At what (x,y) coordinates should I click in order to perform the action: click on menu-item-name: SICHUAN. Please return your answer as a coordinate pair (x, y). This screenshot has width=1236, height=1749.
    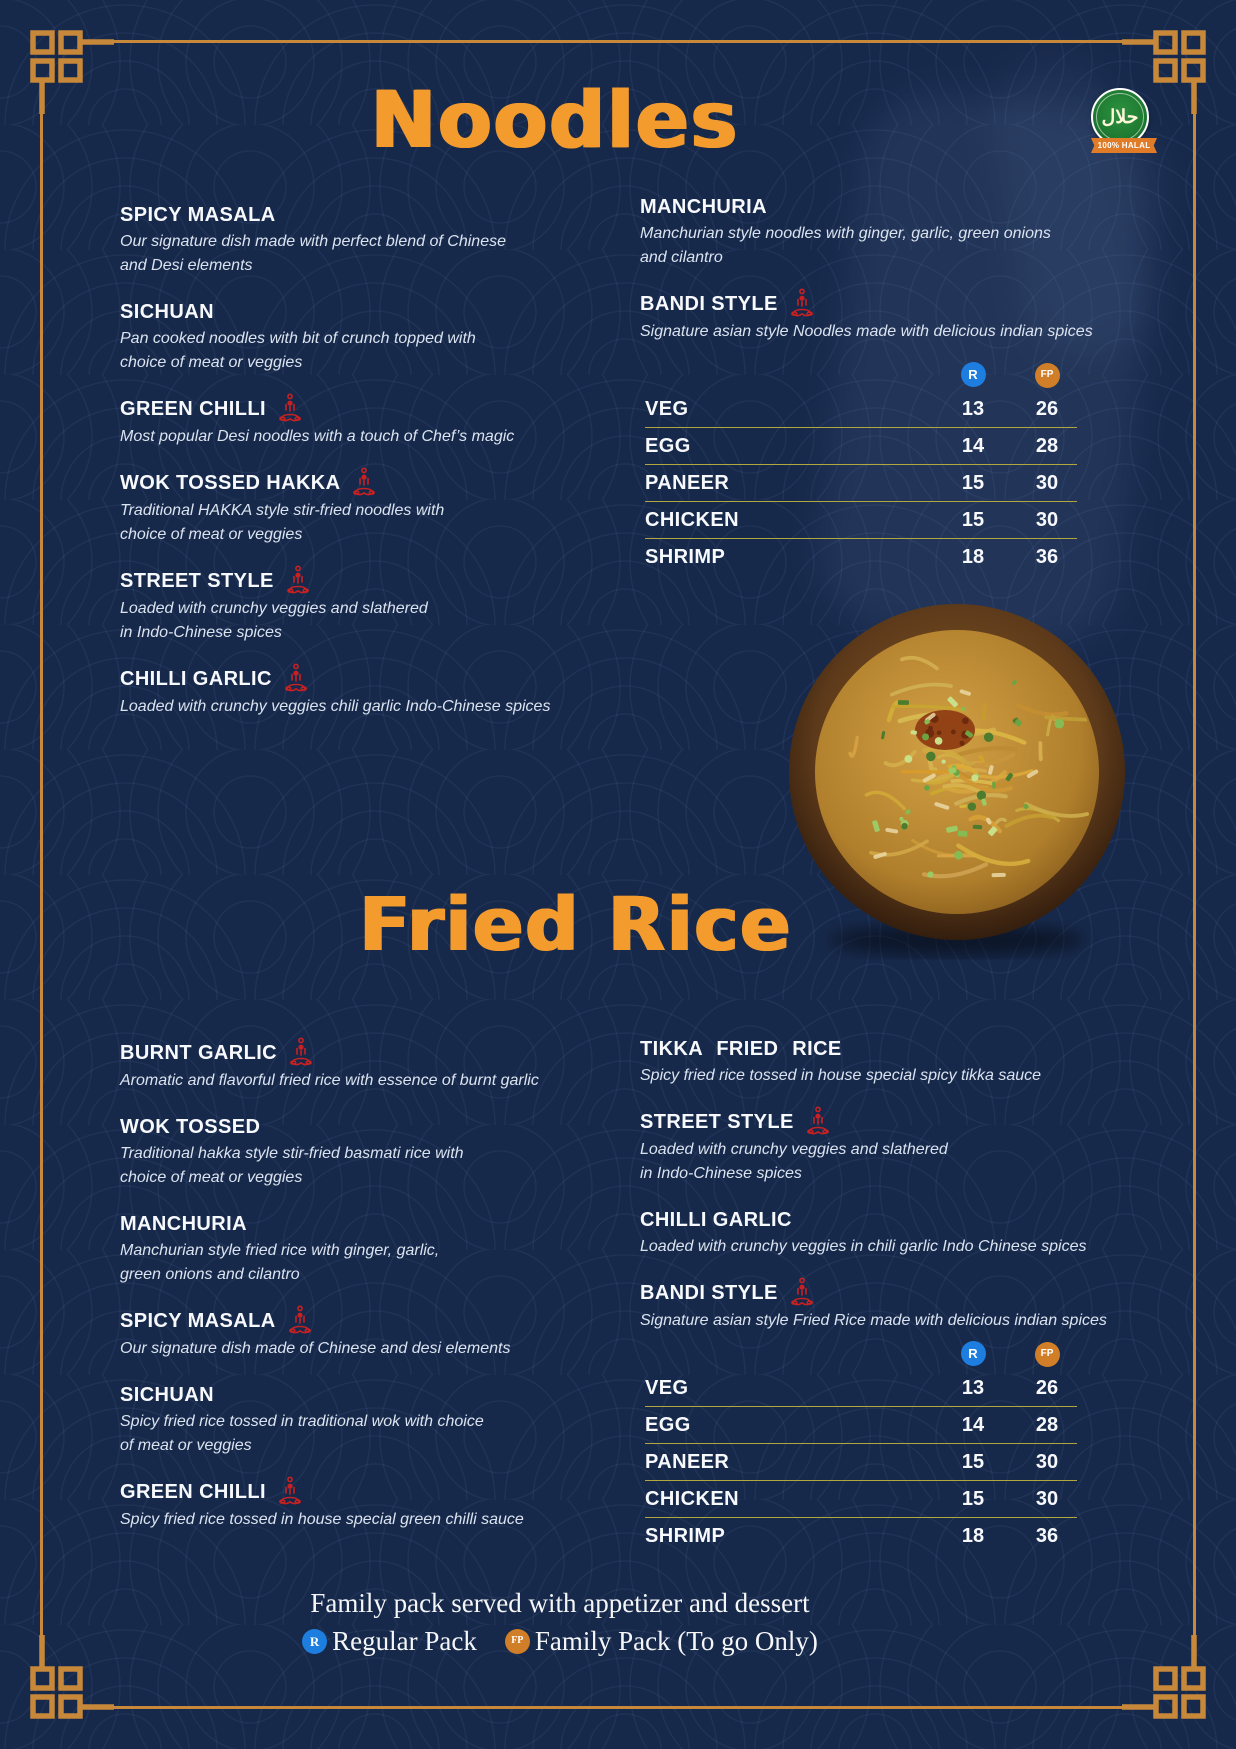
    Looking at the image, I should click on (167, 1395).